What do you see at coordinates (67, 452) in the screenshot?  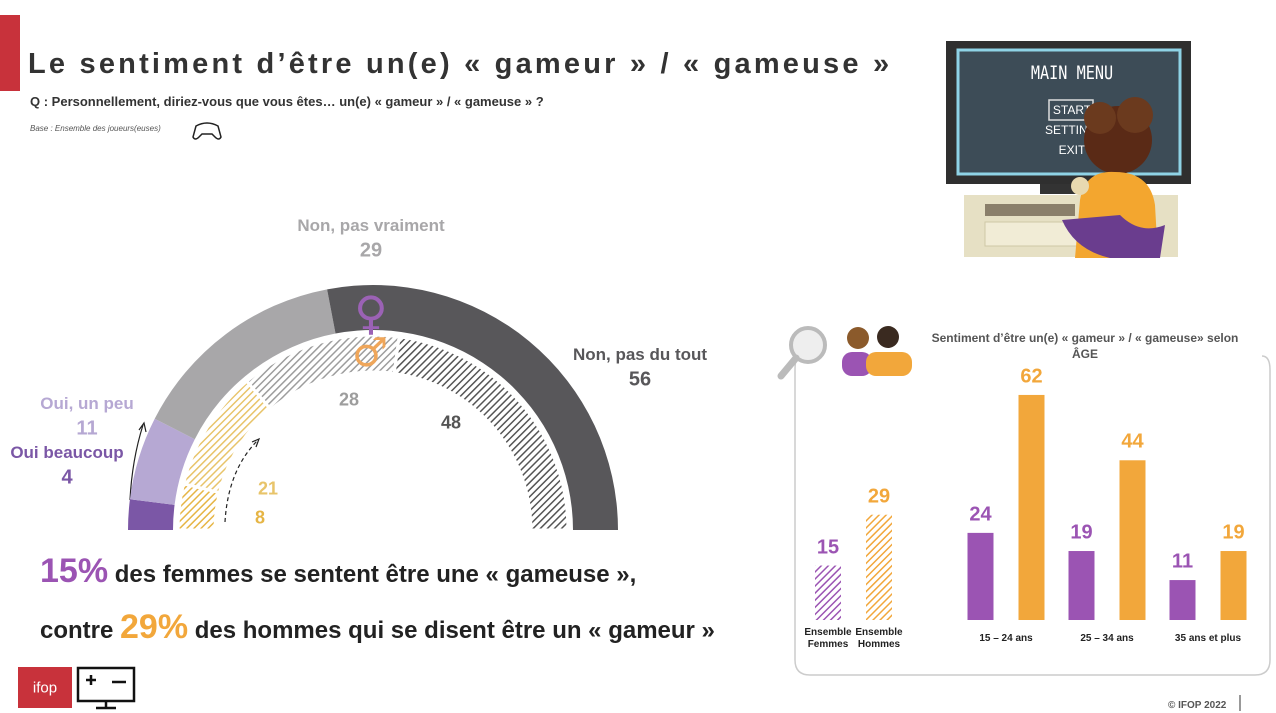 I see `category-label: Oui beaucoup` at bounding box center [67, 452].